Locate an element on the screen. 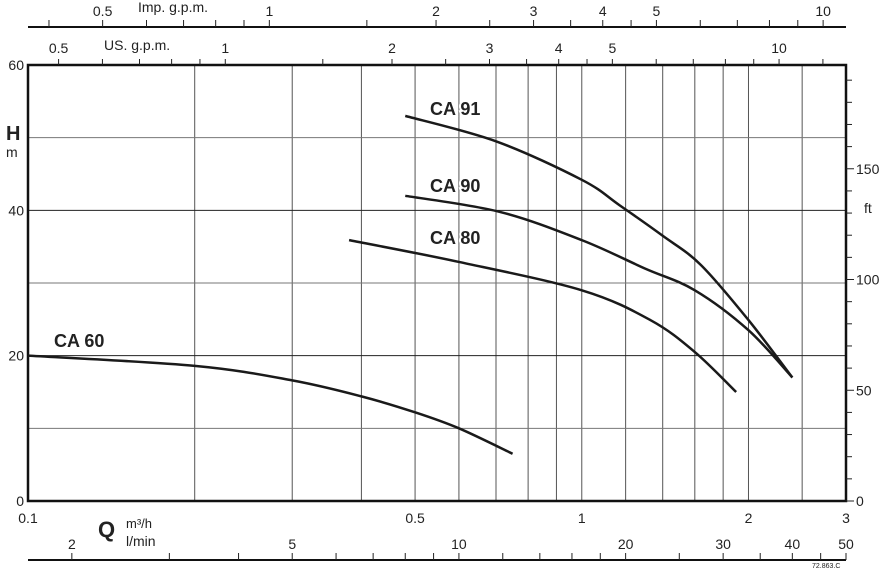  y-axis-label: H is located at coordinates (13, 134).